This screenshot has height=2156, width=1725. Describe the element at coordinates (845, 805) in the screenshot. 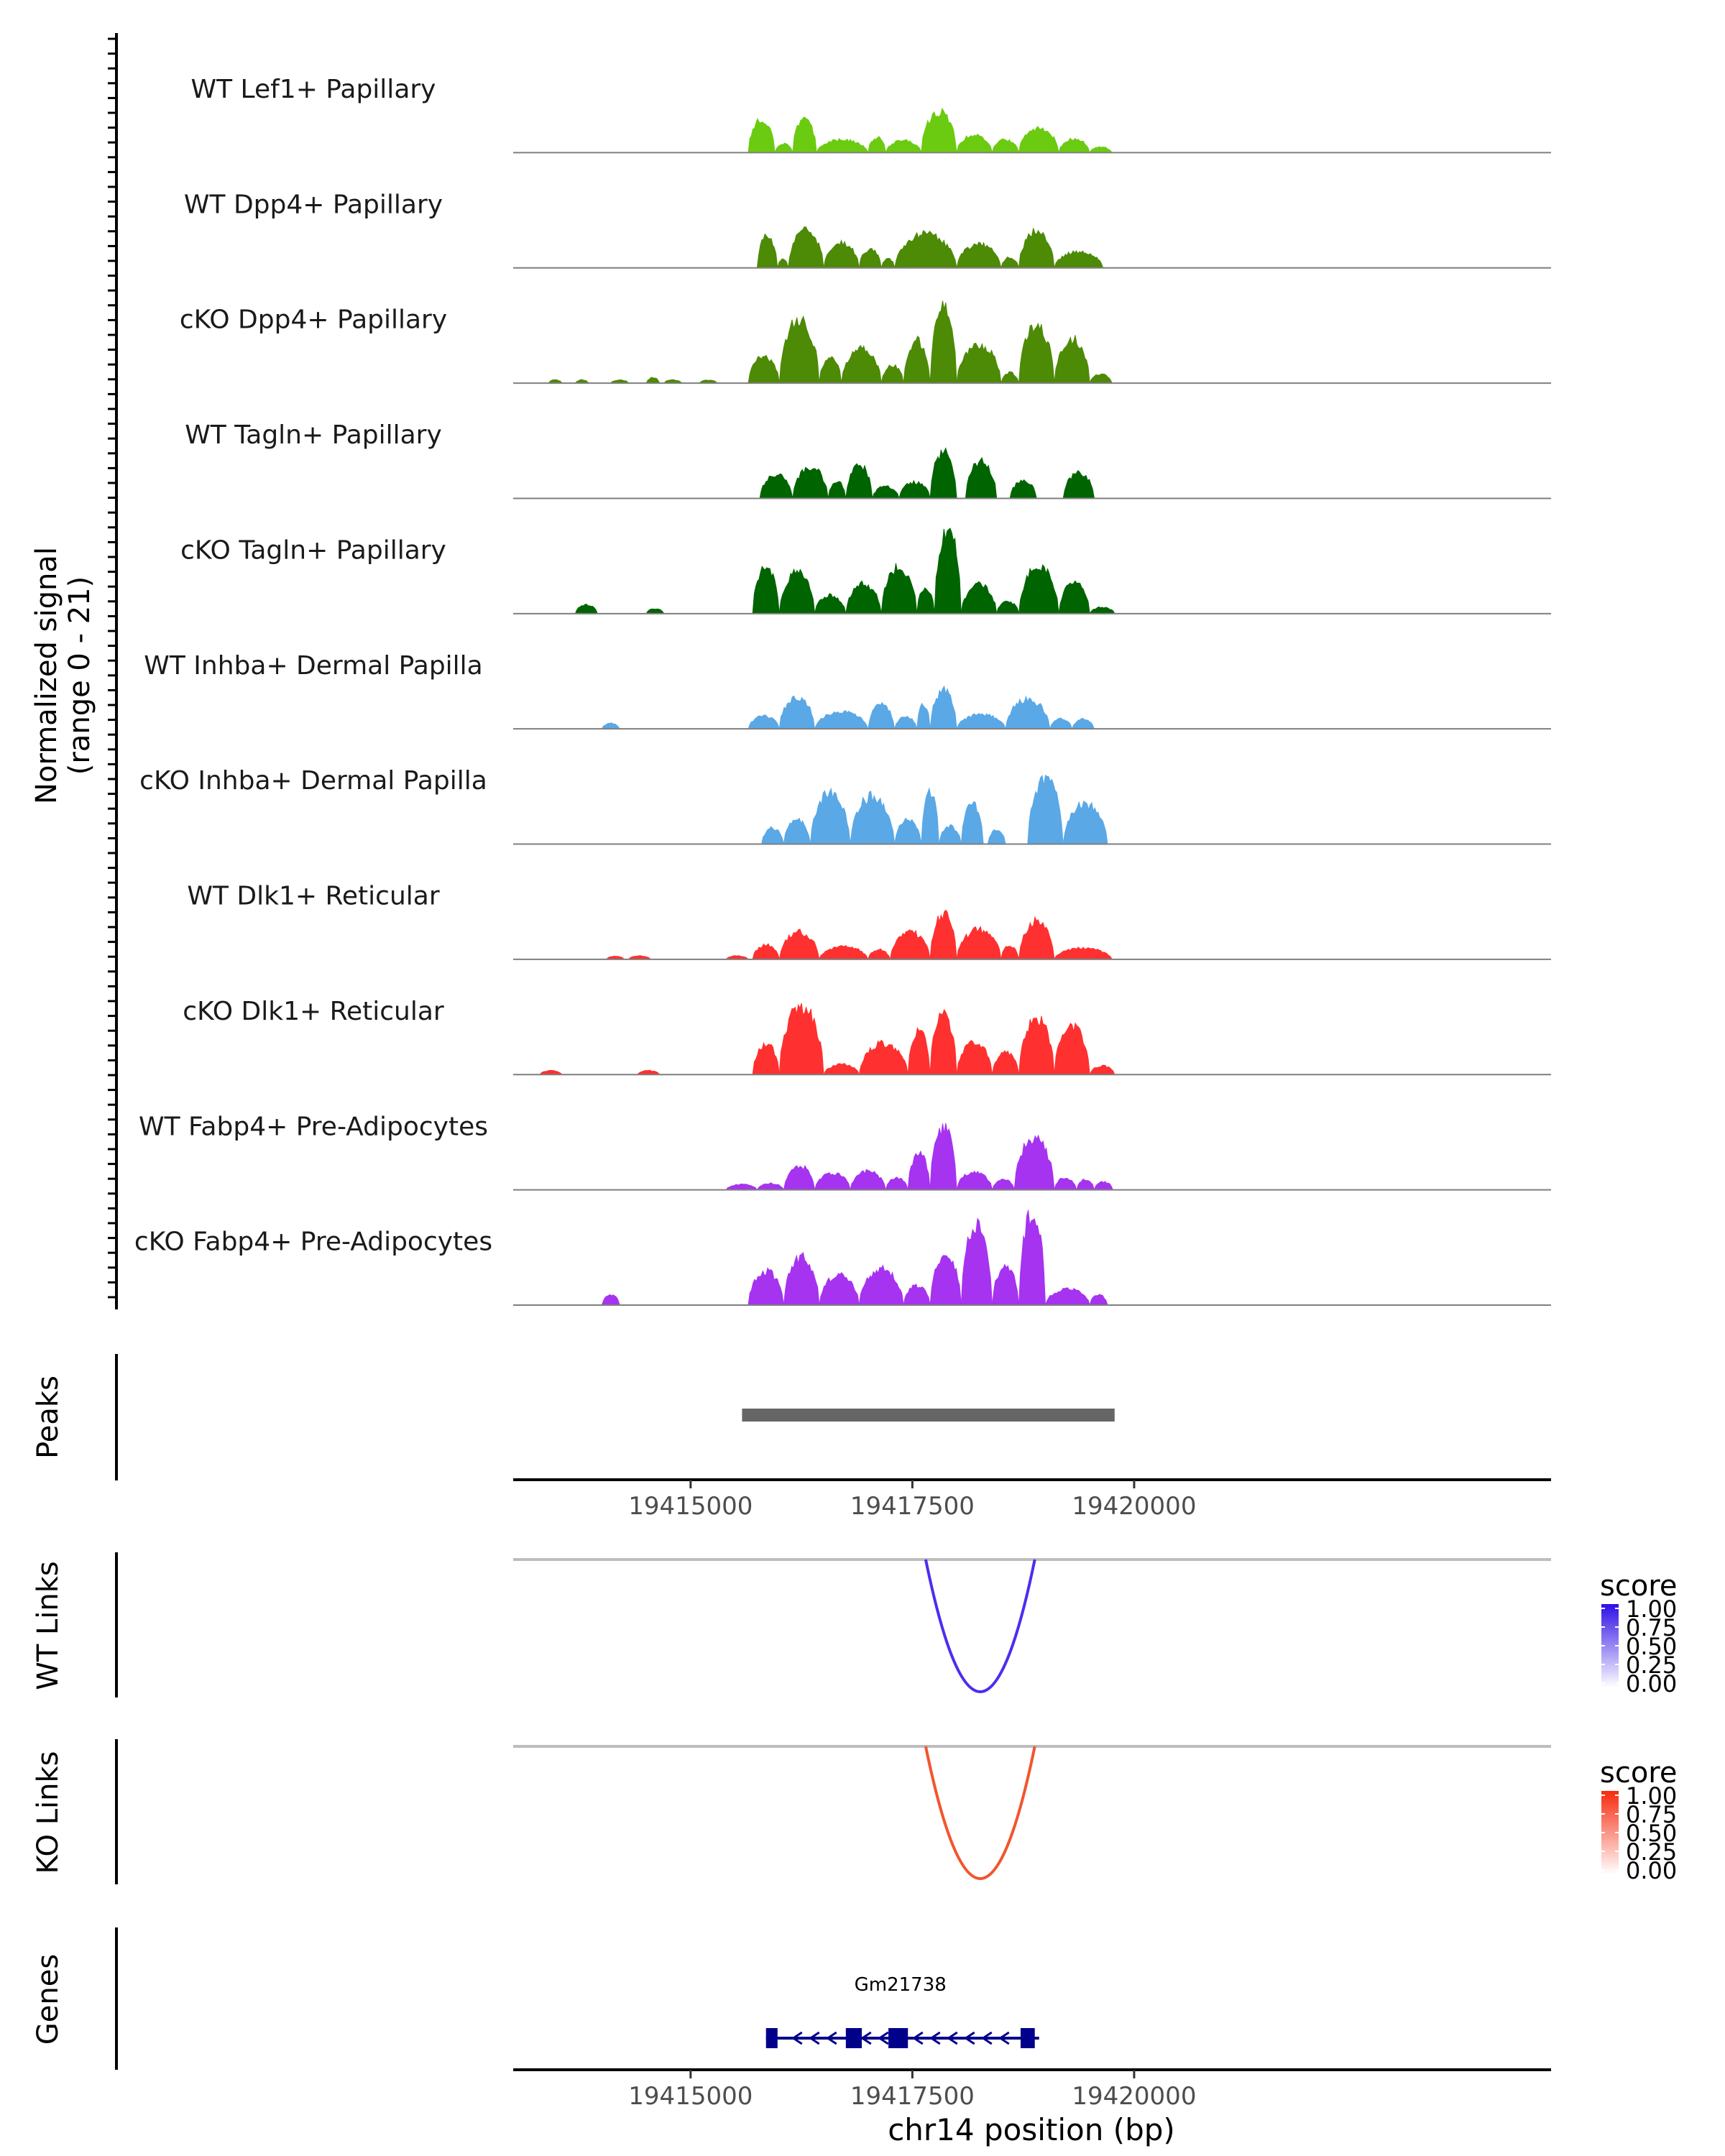

I see `coverage-track-6: cKO Inhba+ Dermal Papilla` at that location.